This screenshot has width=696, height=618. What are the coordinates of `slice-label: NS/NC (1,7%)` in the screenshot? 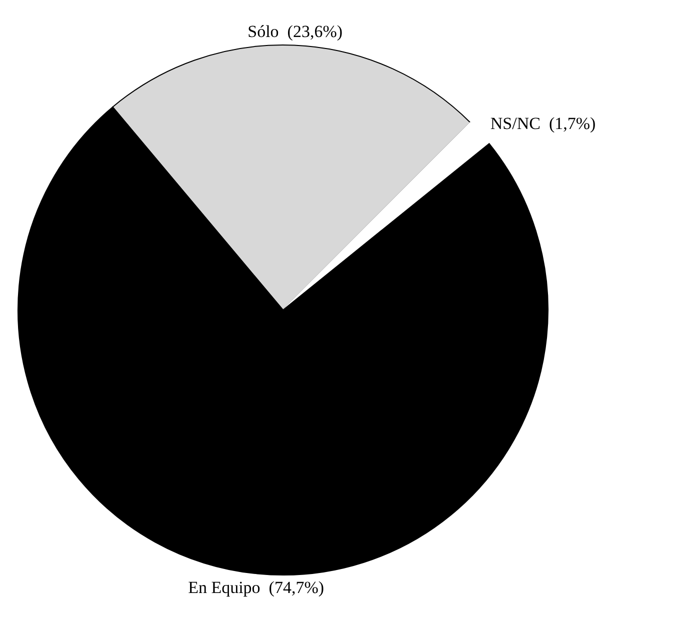 It's located at (543, 123).